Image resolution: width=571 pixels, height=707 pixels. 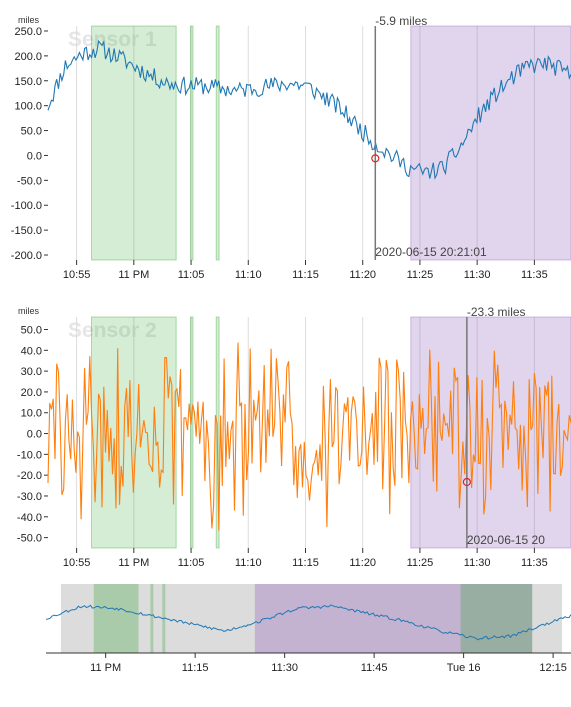 I want to click on overview-series-line, so click(x=308, y=622).